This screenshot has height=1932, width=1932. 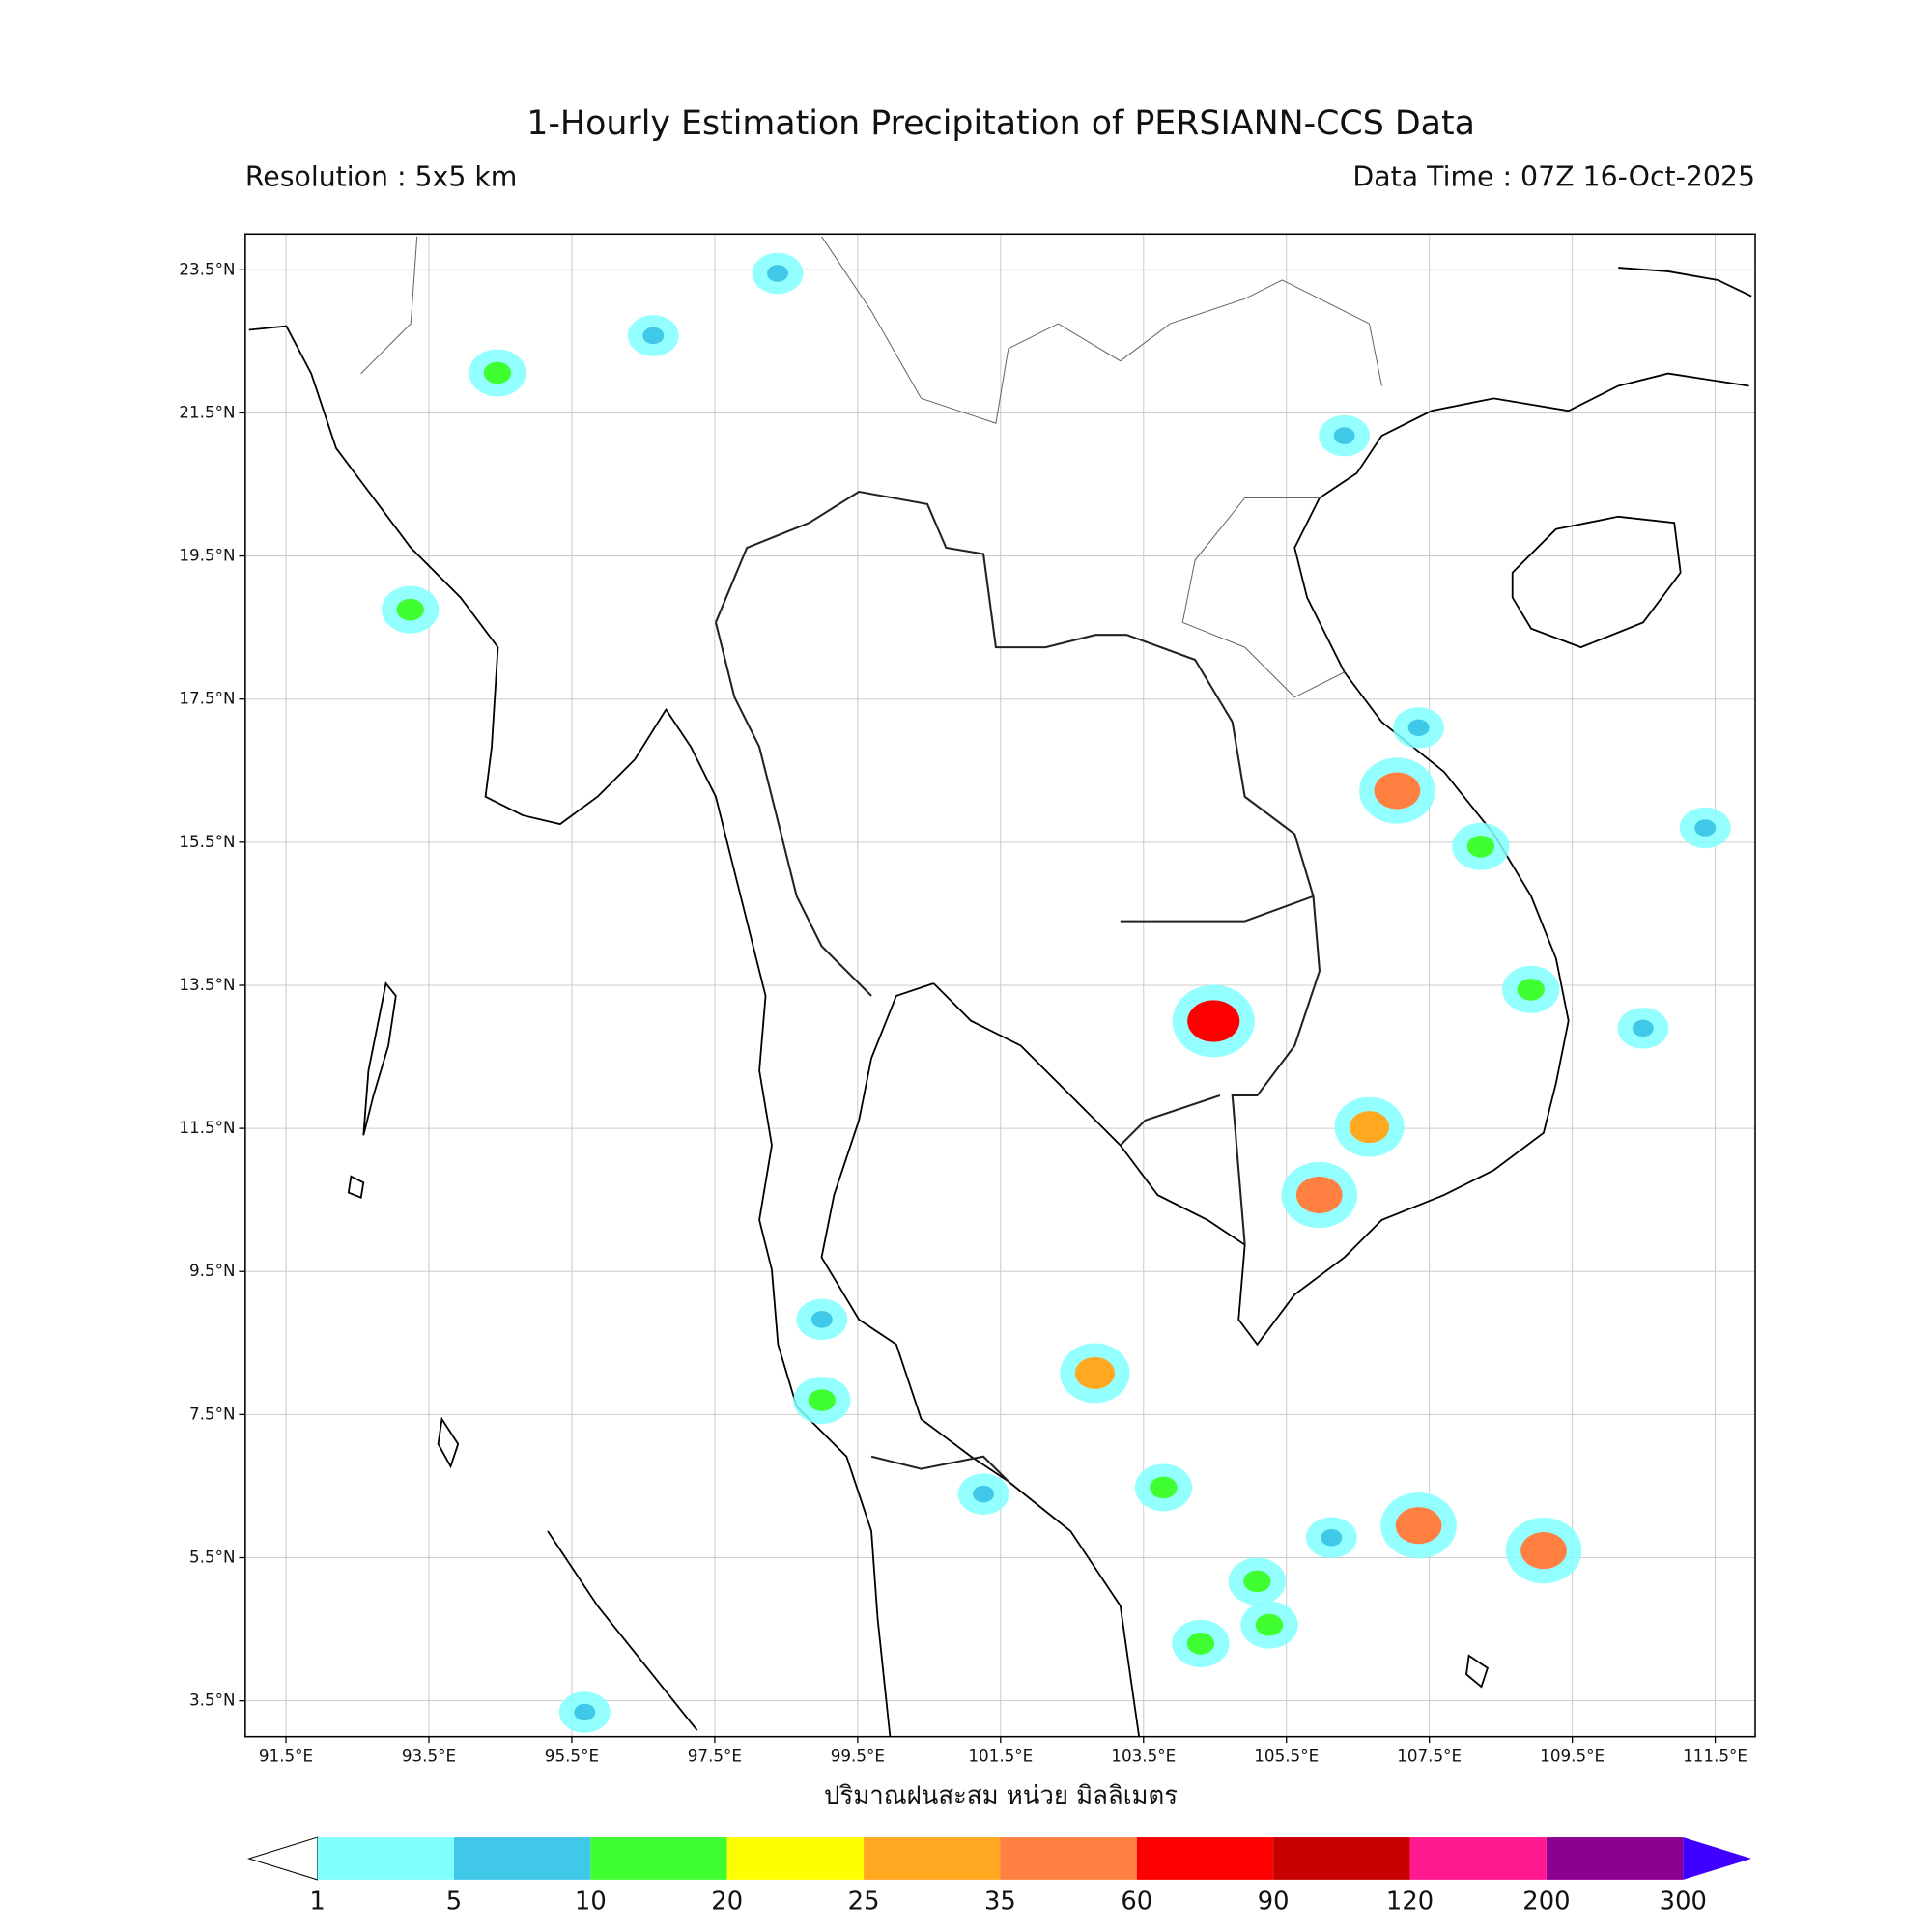 What do you see at coordinates (207, 1127) in the screenshot?
I see `y-tick-label: 11.5°N` at bounding box center [207, 1127].